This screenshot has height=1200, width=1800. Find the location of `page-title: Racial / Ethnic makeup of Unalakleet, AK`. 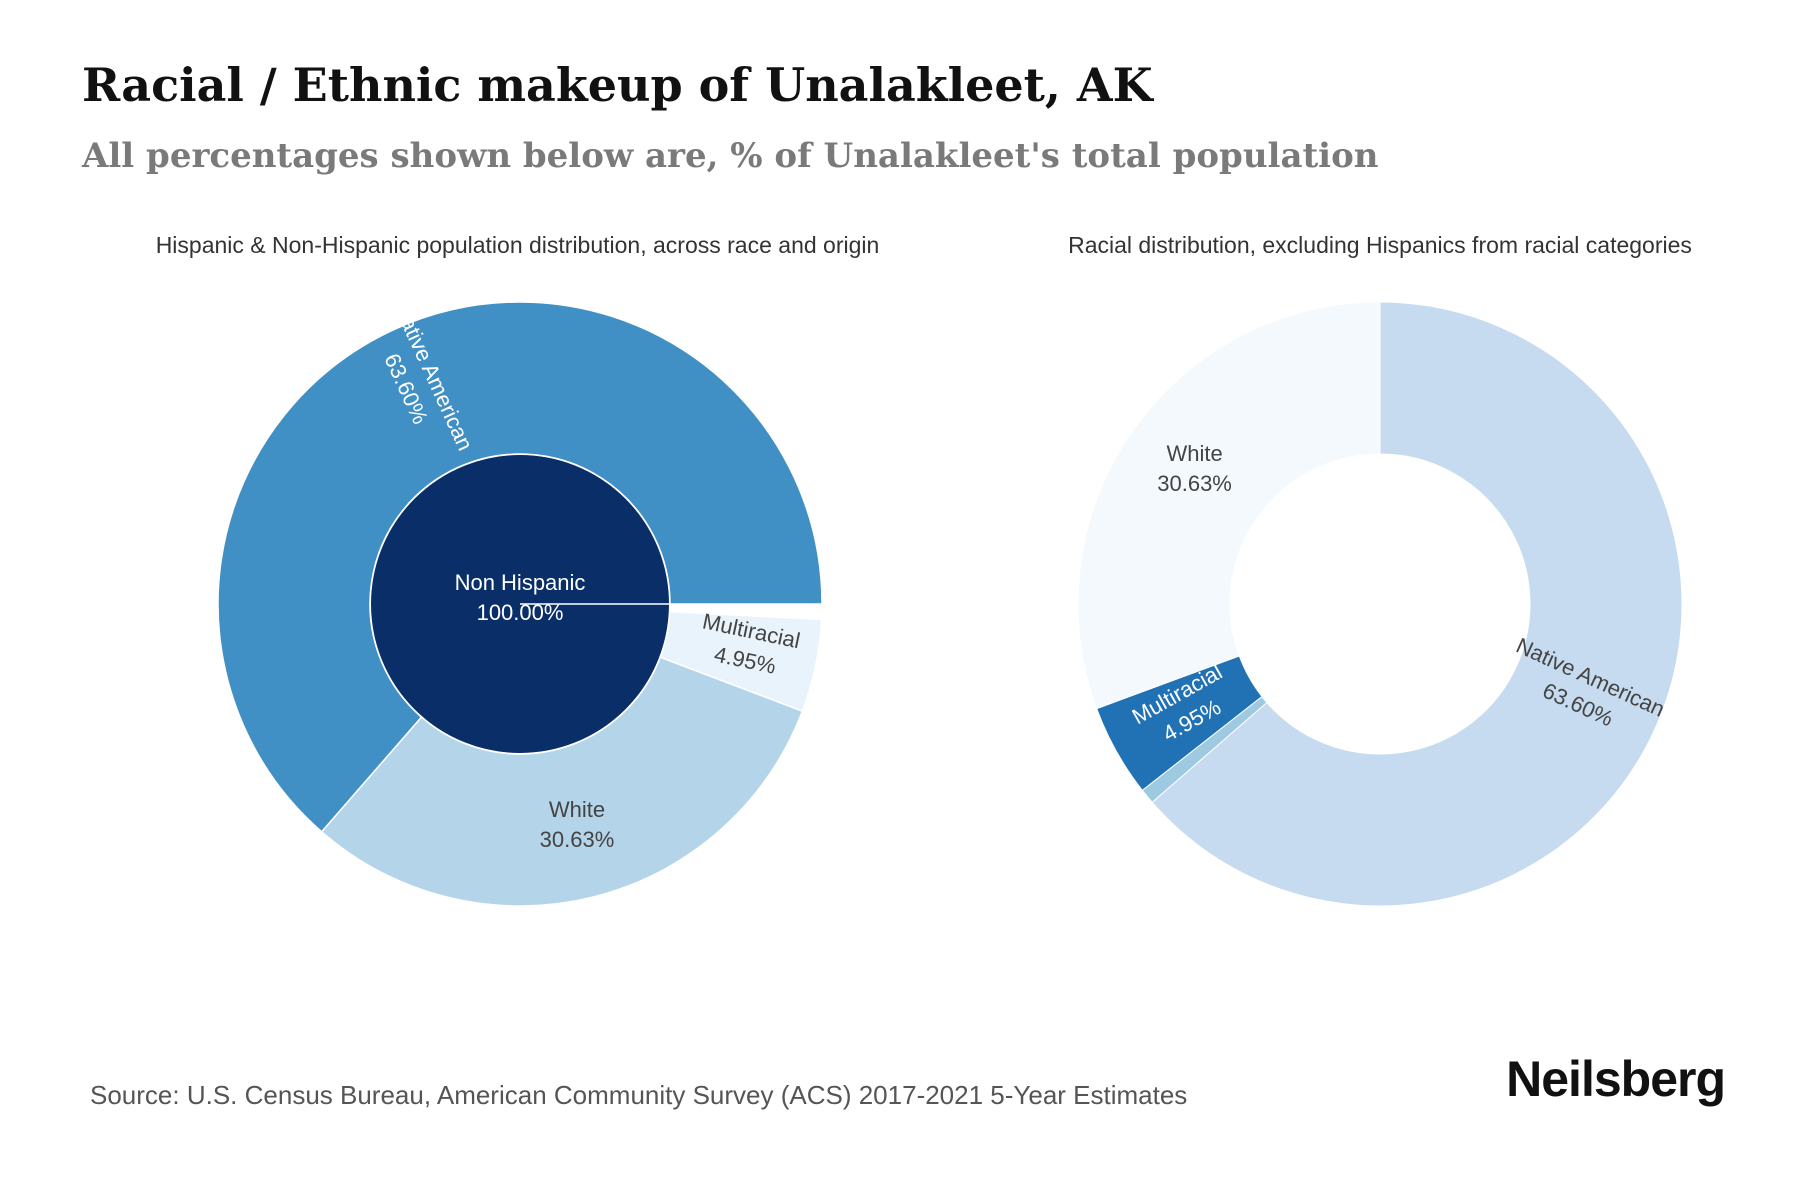

page-title: Racial / Ethnic makeup of Unalakleet, AK is located at coordinates (617, 85).